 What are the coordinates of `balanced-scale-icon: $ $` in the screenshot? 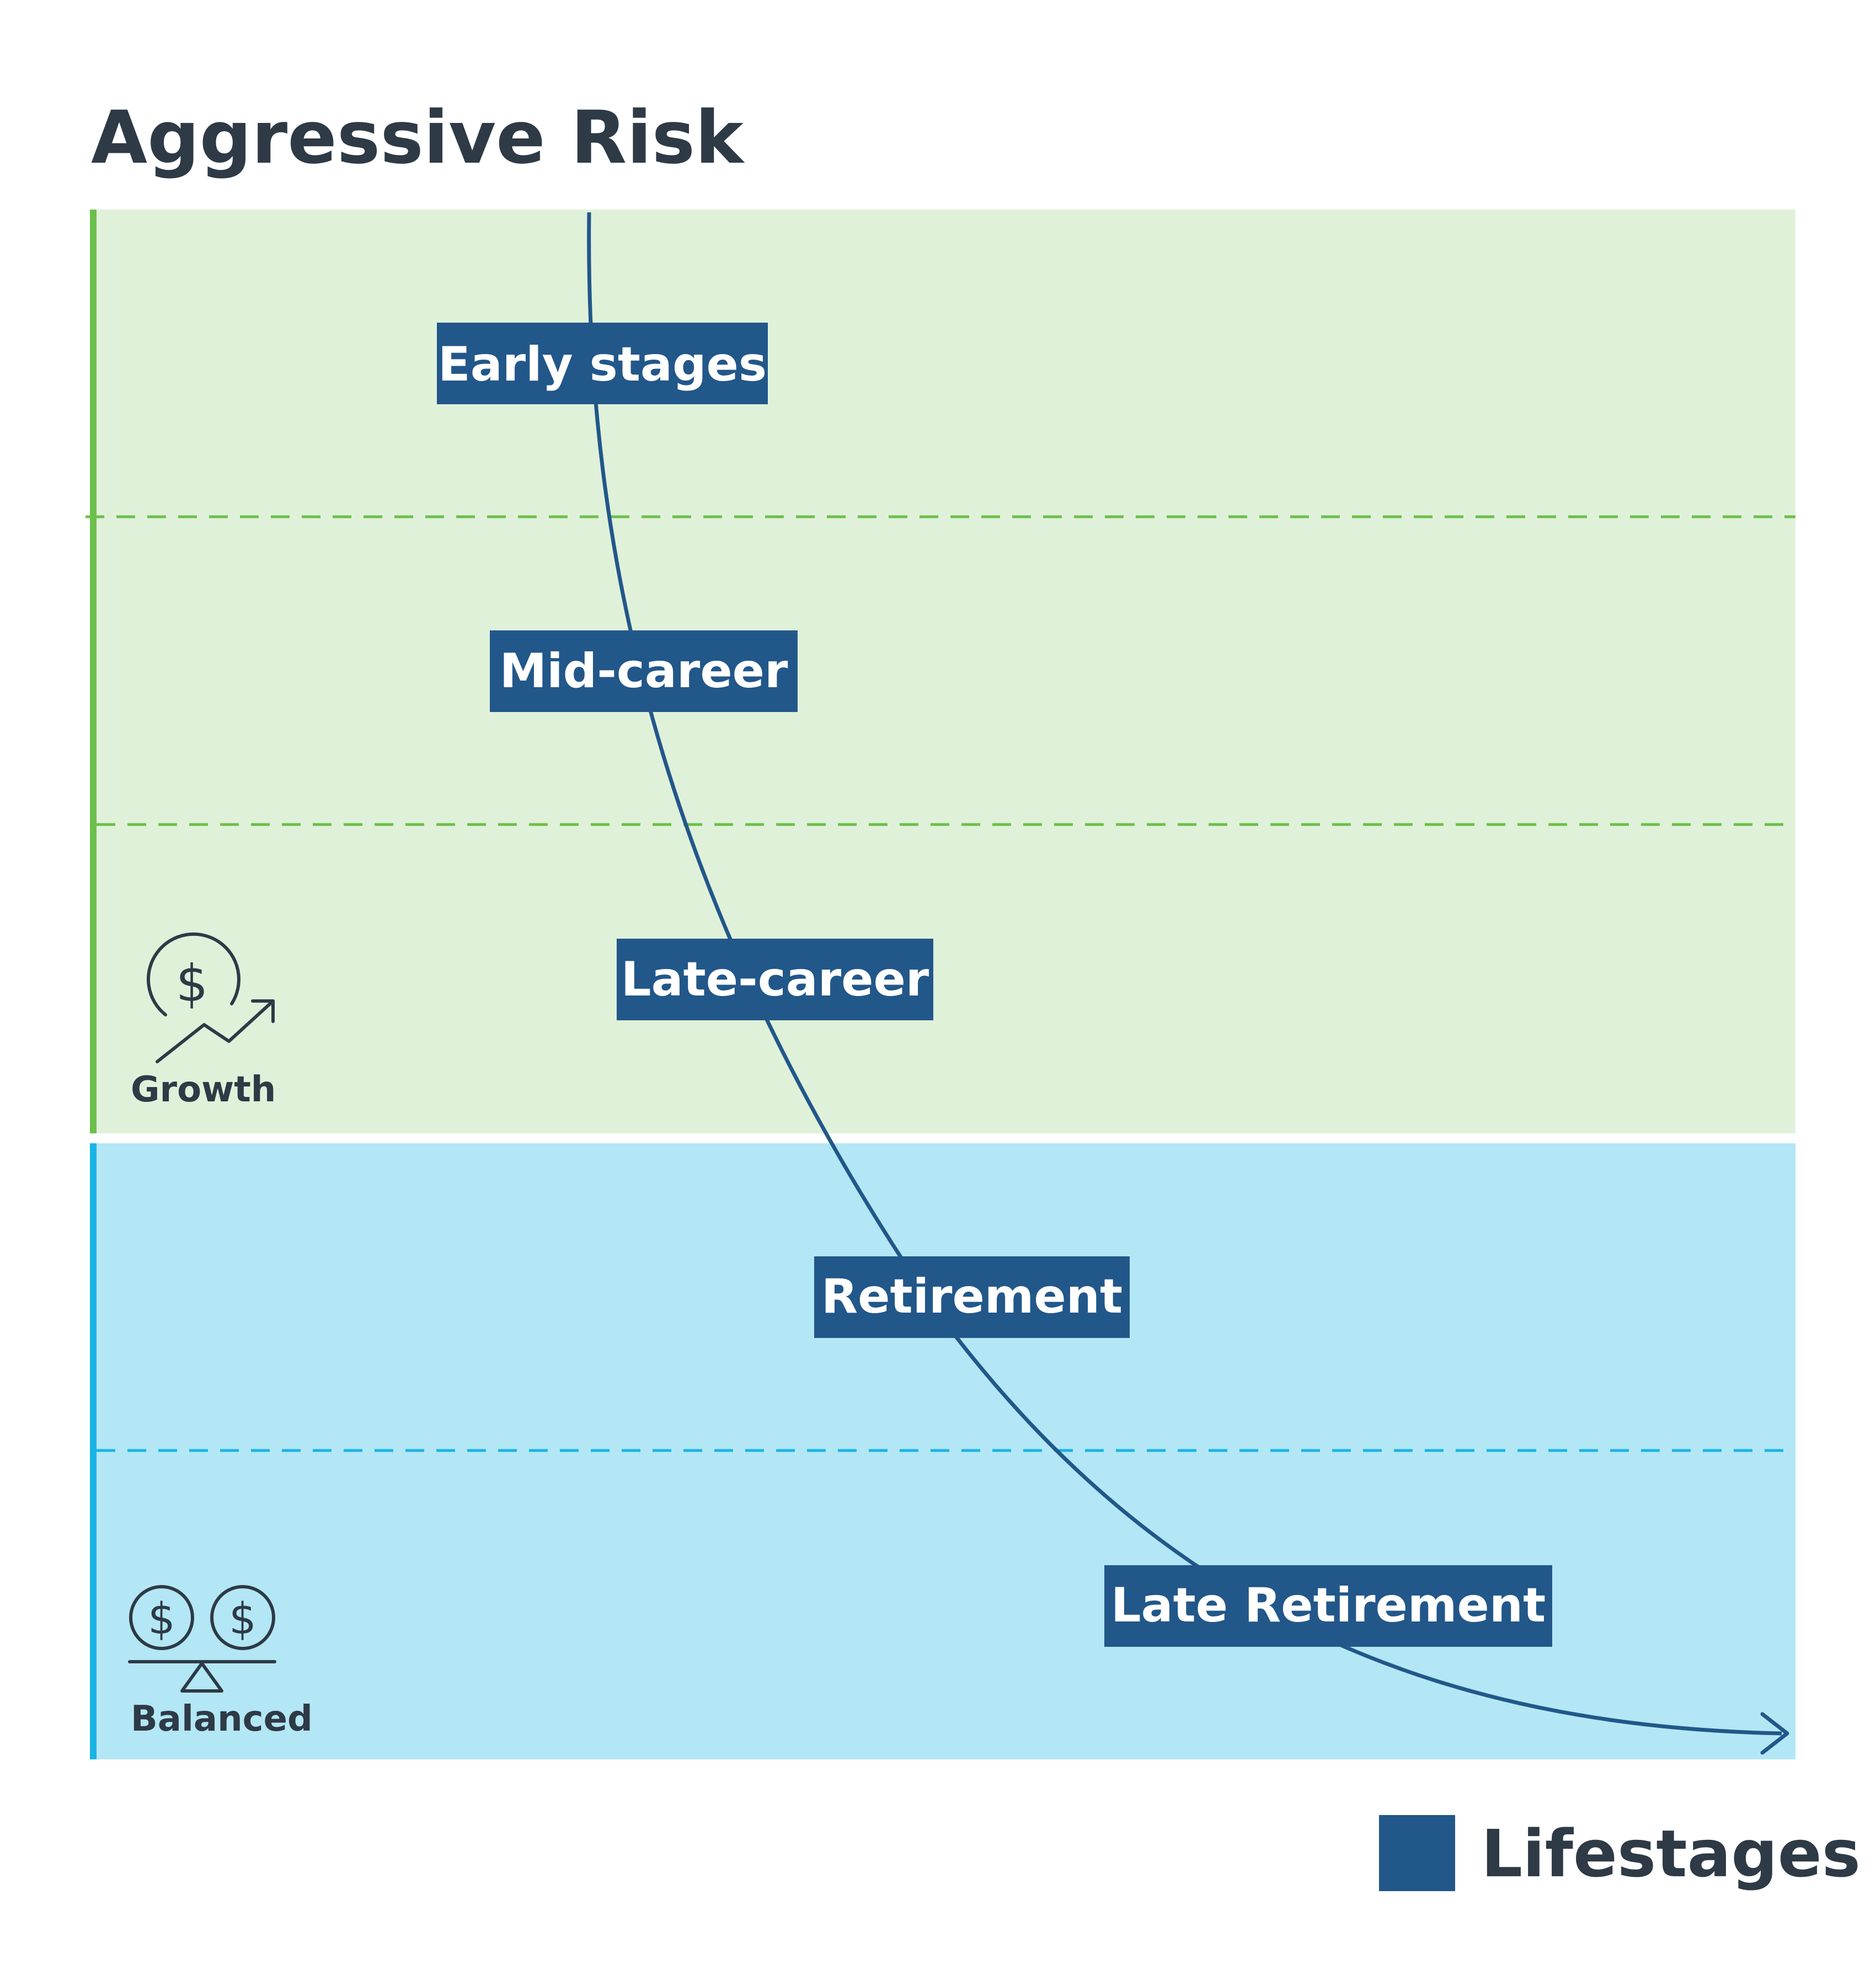 It's located at (202, 1639).